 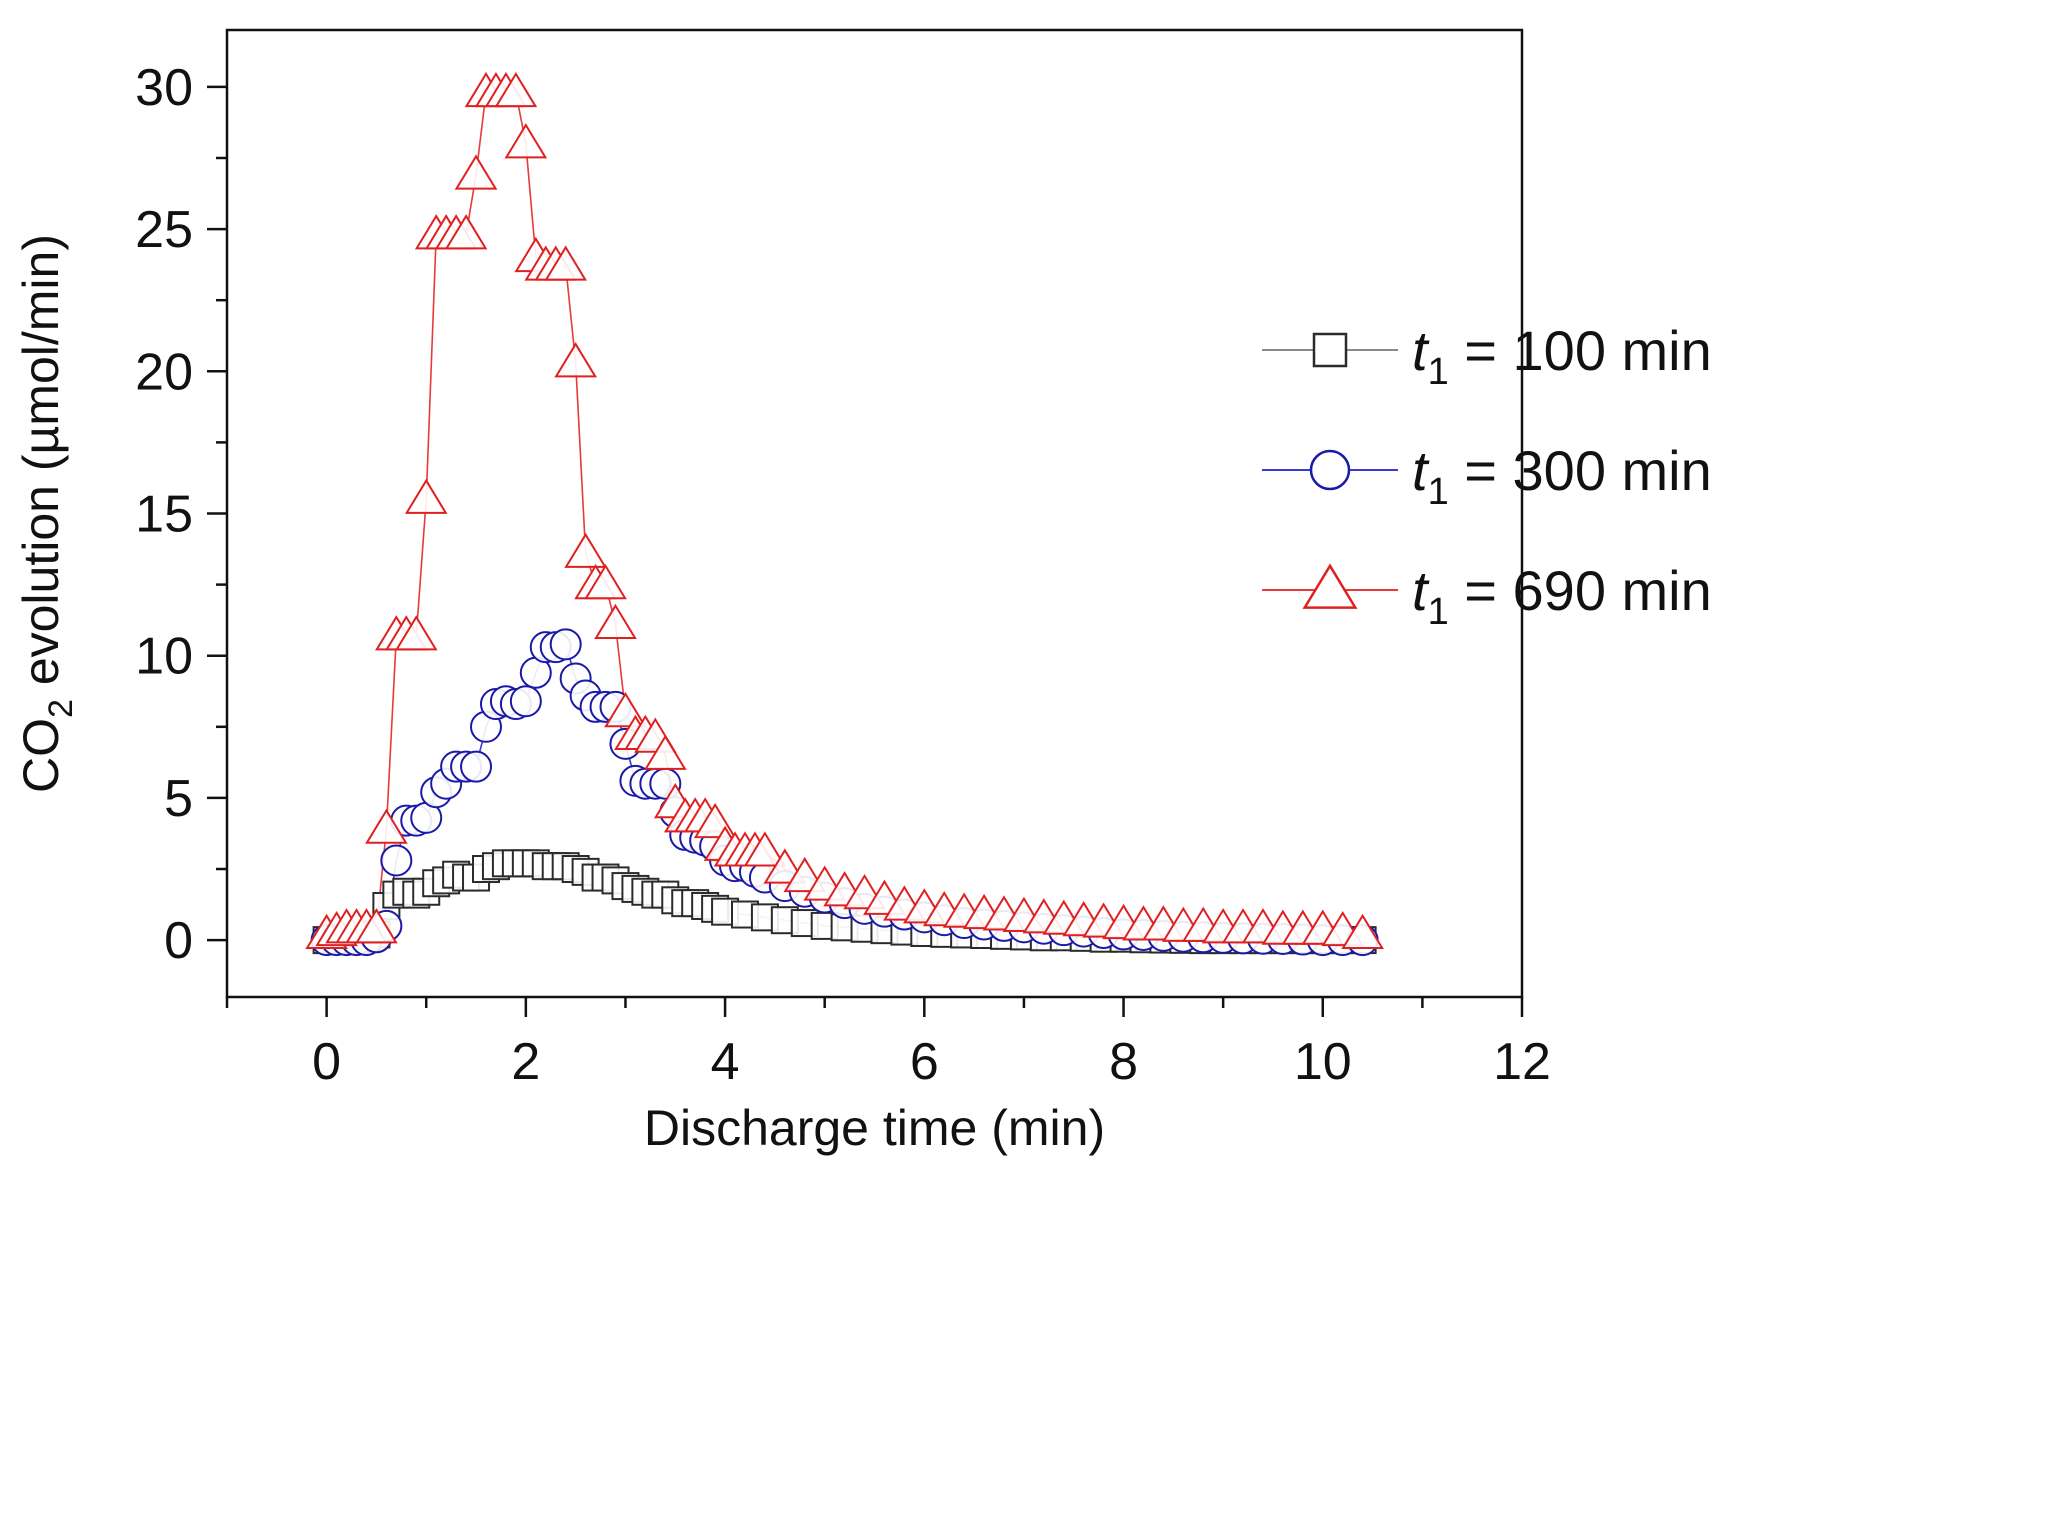 What do you see at coordinates (1323, 1062) in the screenshot?
I see `x-tick-label: 10` at bounding box center [1323, 1062].